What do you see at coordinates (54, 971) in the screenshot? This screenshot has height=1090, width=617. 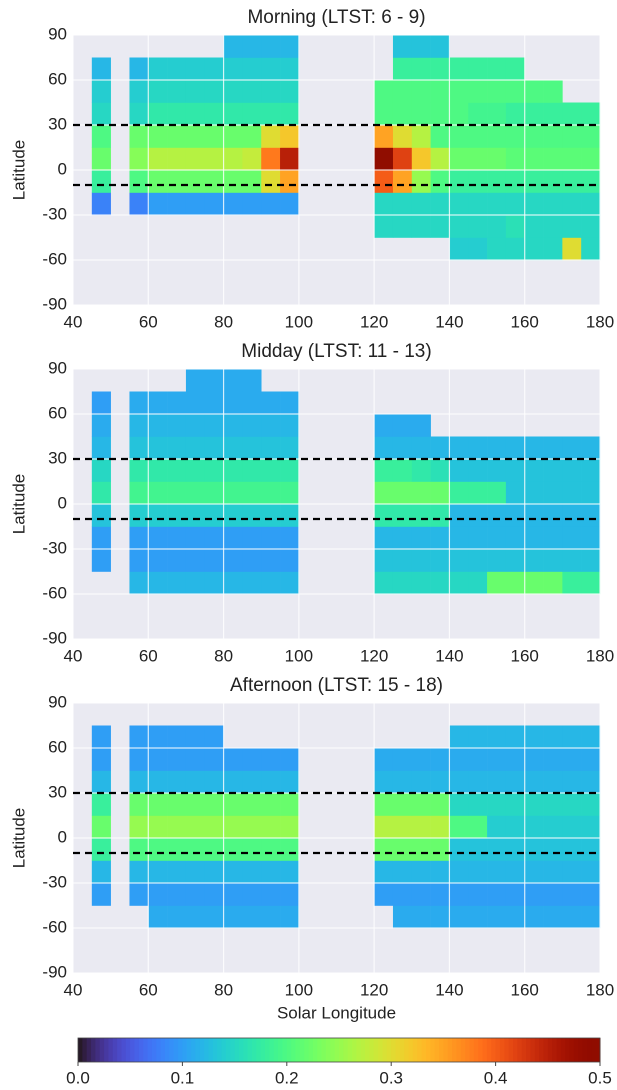 I see `y-tick-label: -90` at bounding box center [54, 971].